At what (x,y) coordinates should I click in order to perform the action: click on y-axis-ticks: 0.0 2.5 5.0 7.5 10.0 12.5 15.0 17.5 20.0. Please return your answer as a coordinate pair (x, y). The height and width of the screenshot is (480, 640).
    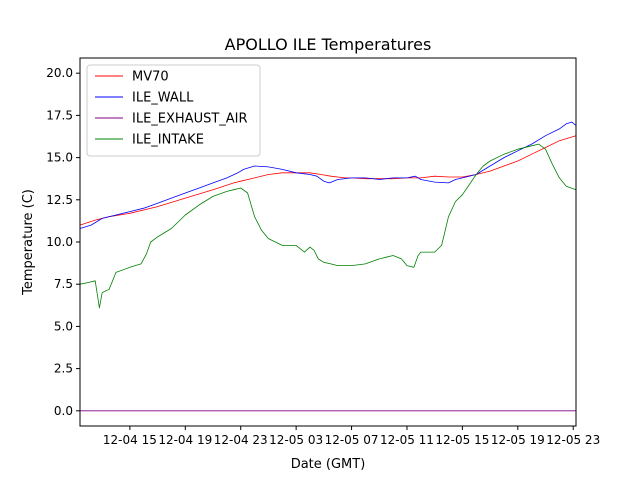
    Looking at the image, I should click on (63, 242).